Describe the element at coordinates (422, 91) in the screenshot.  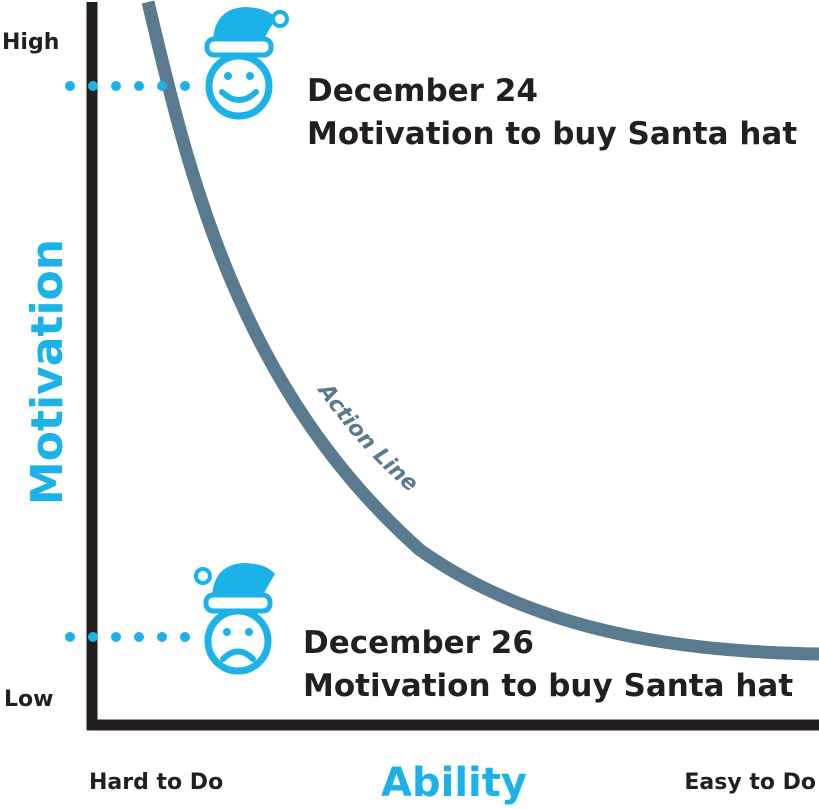
I see `annotation-high-date: December 24` at that location.